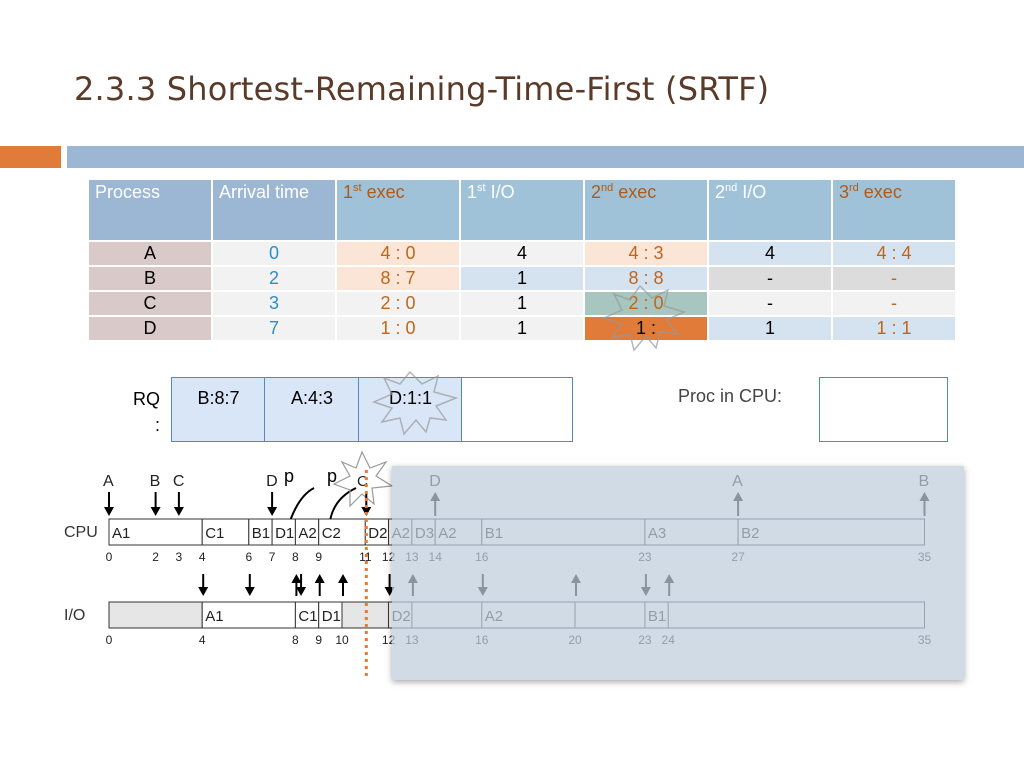 The height and width of the screenshot is (768, 1024). What do you see at coordinates (398, 253) in the screenshot?
I see `cell-exec1: 4 : 0` at bounding box center [398, 253].